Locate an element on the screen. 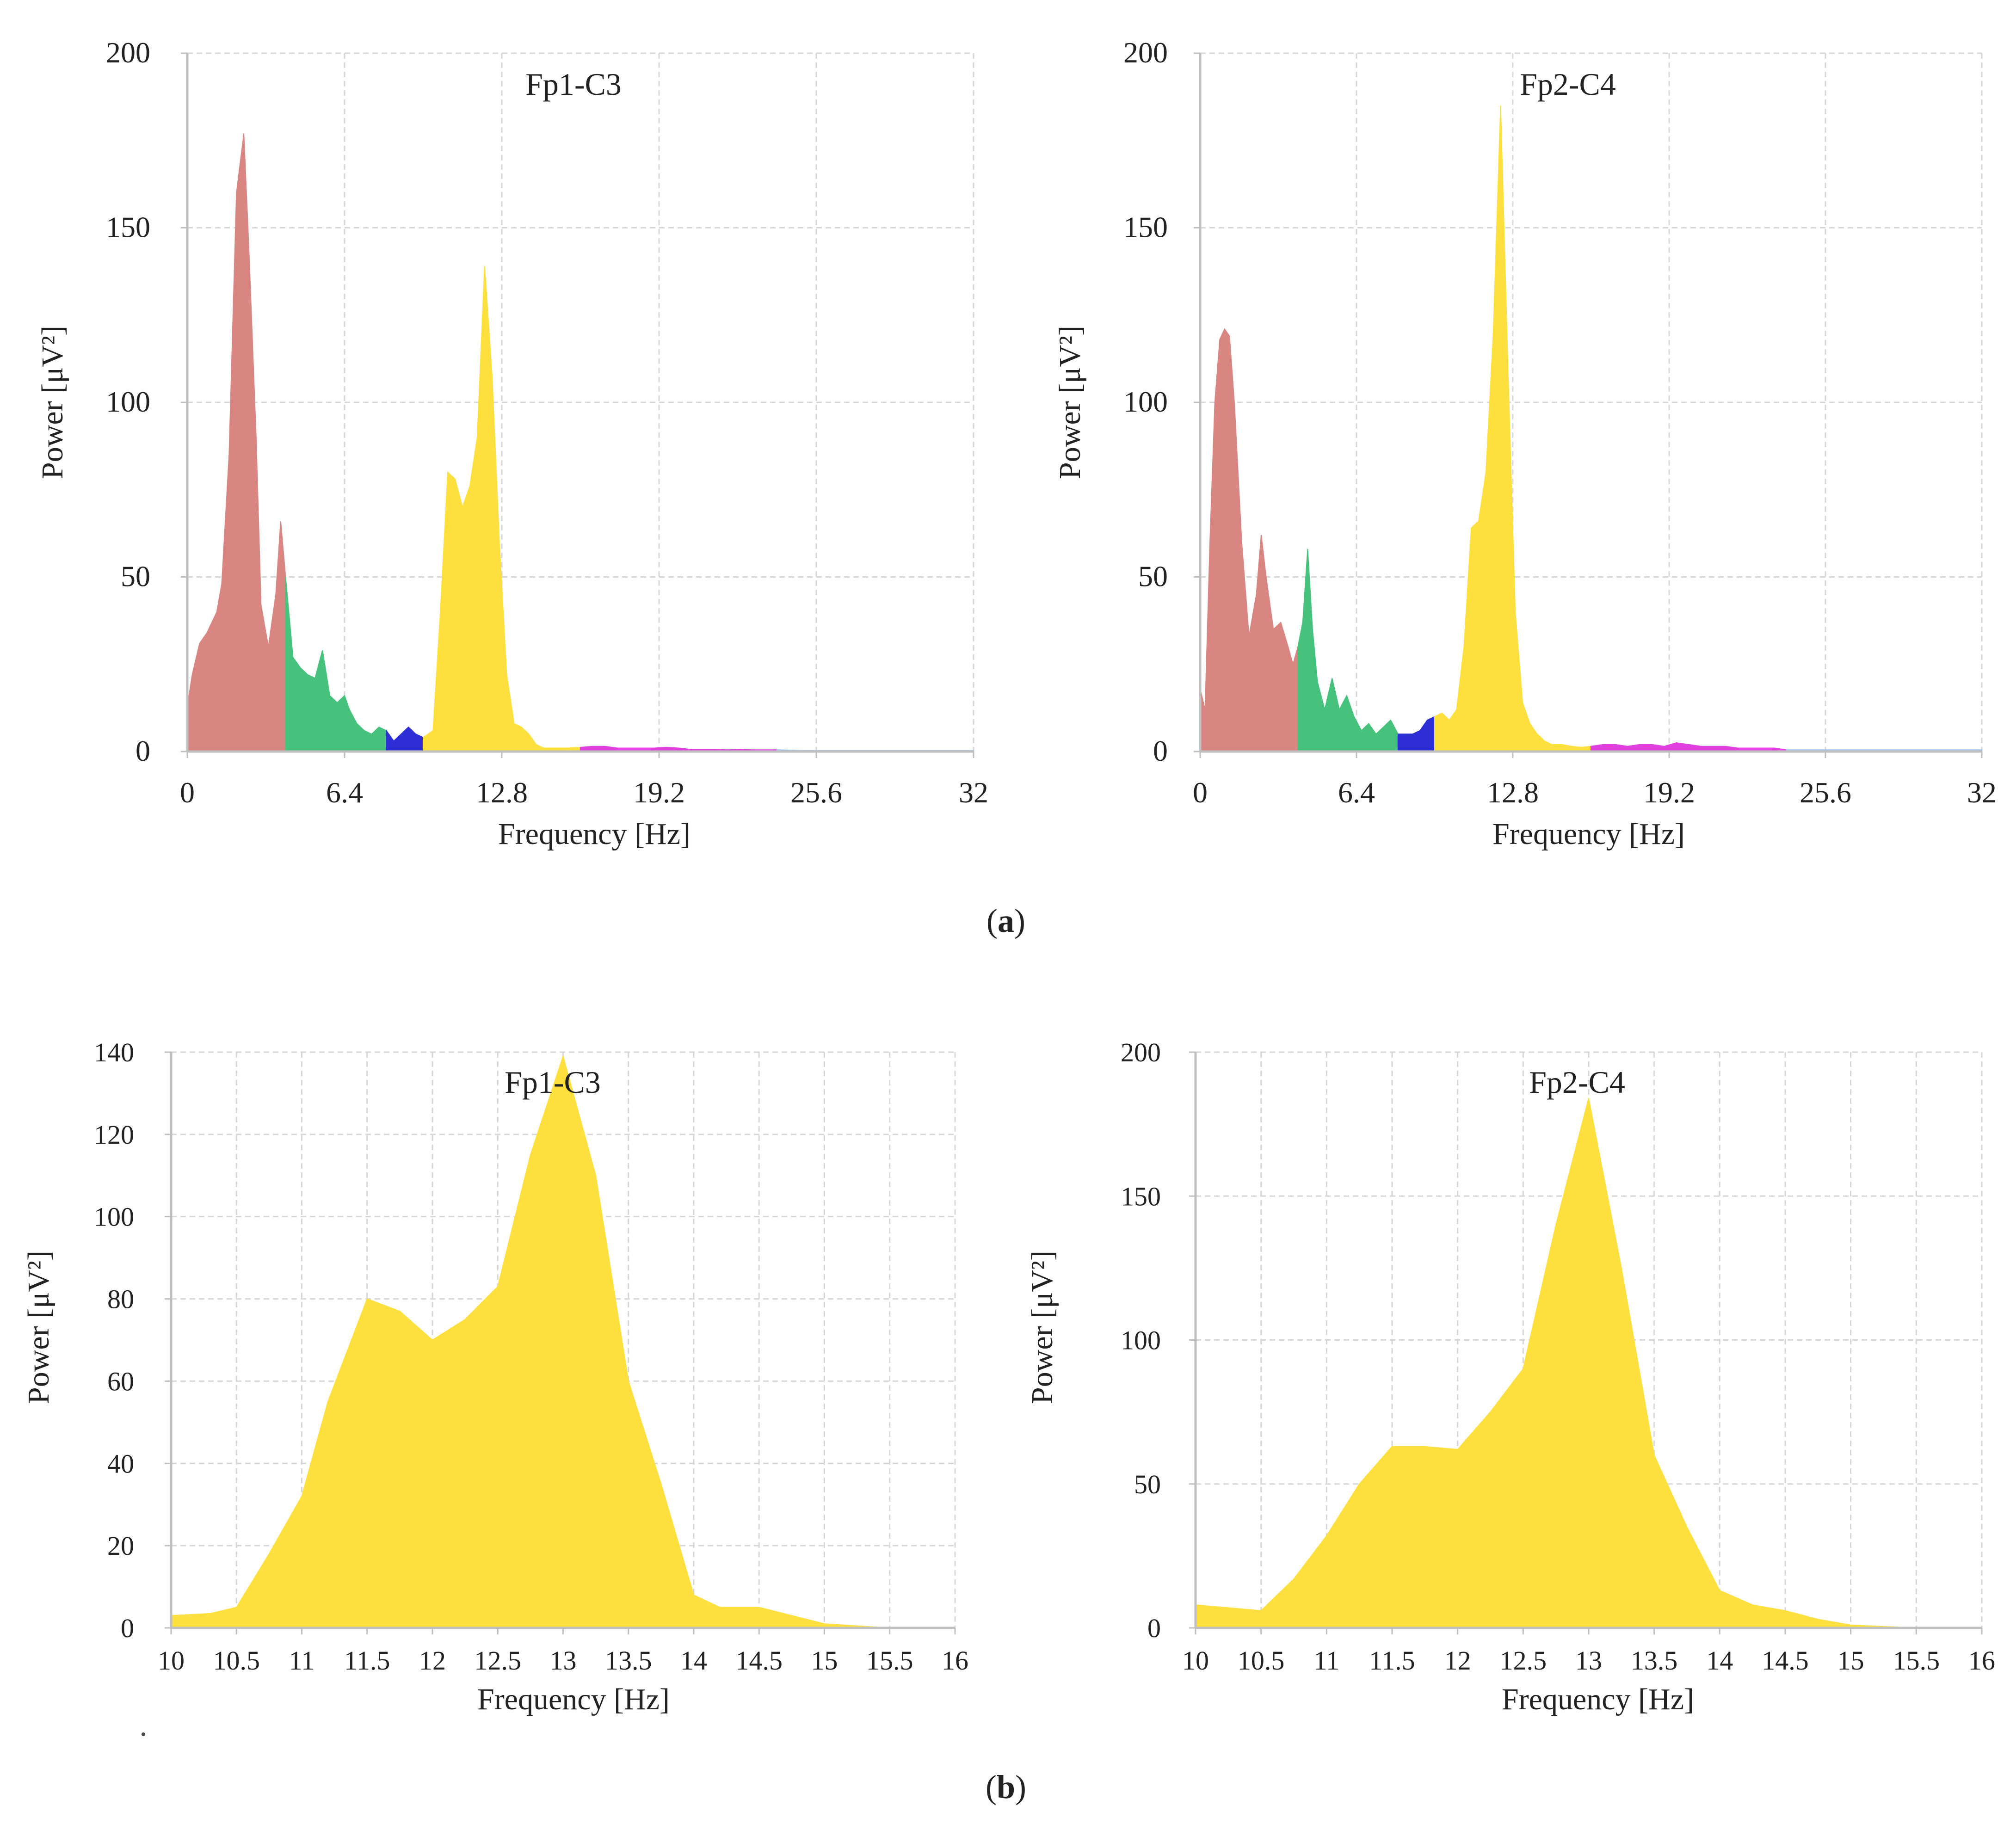  y-tick-label: 120 is located at coordinates (114, 1135).